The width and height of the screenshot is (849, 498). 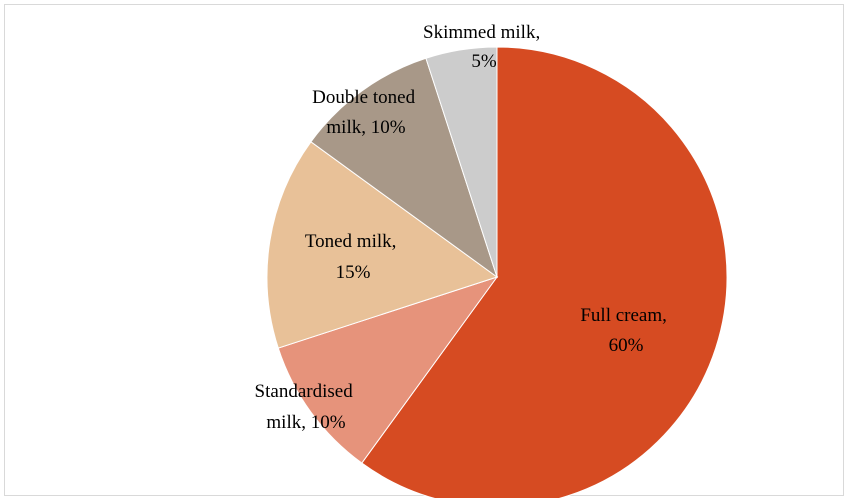 I want to click on pie-slice-standardised-milk, so click(x=388, y=370).